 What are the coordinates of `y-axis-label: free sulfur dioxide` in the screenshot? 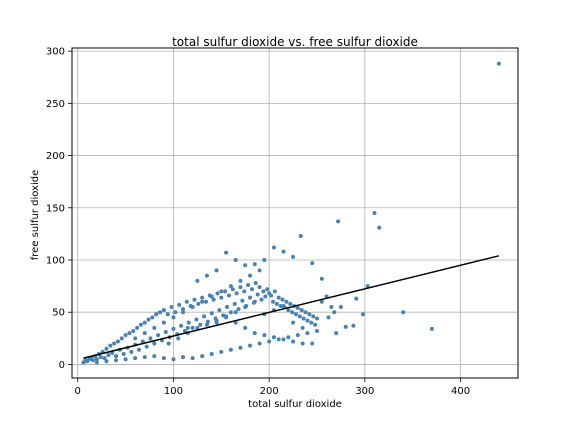 It's located at (35, 215).